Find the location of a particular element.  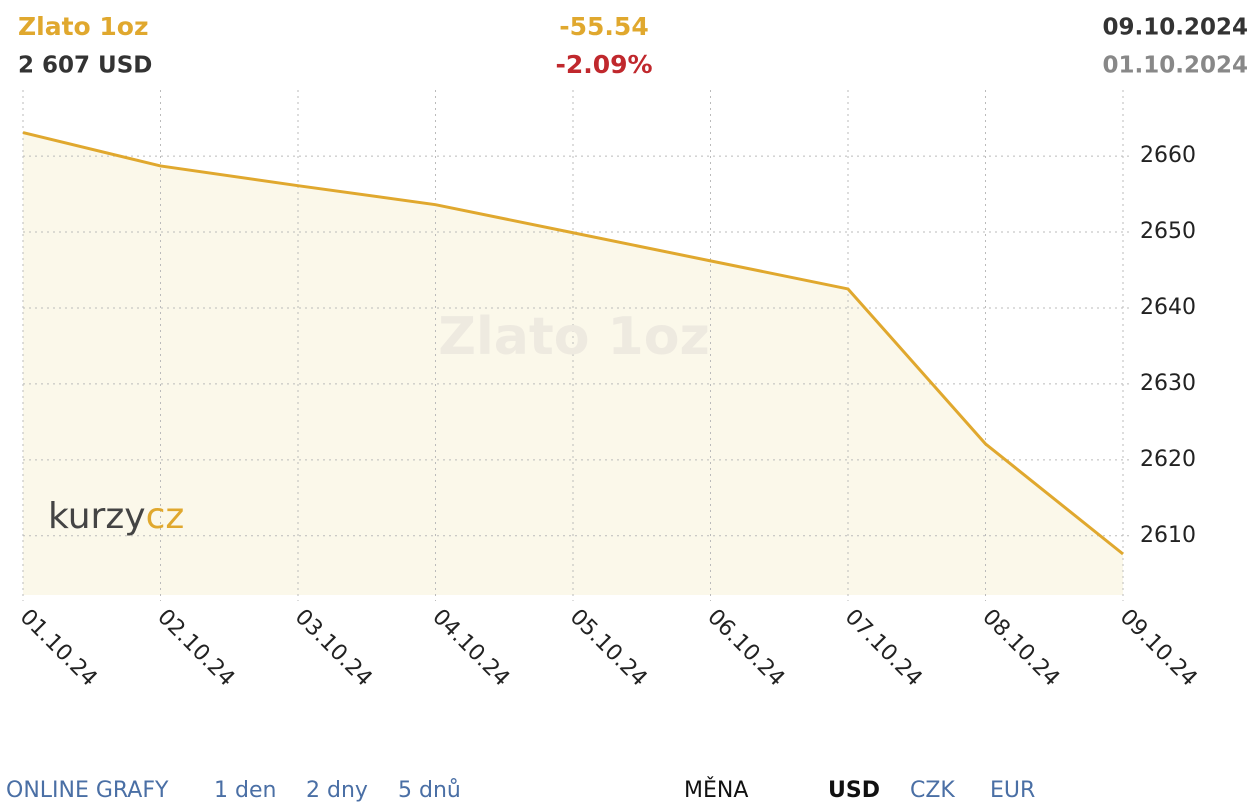

date-start: 01.10.2024 is located at coordinates (1175, 66).